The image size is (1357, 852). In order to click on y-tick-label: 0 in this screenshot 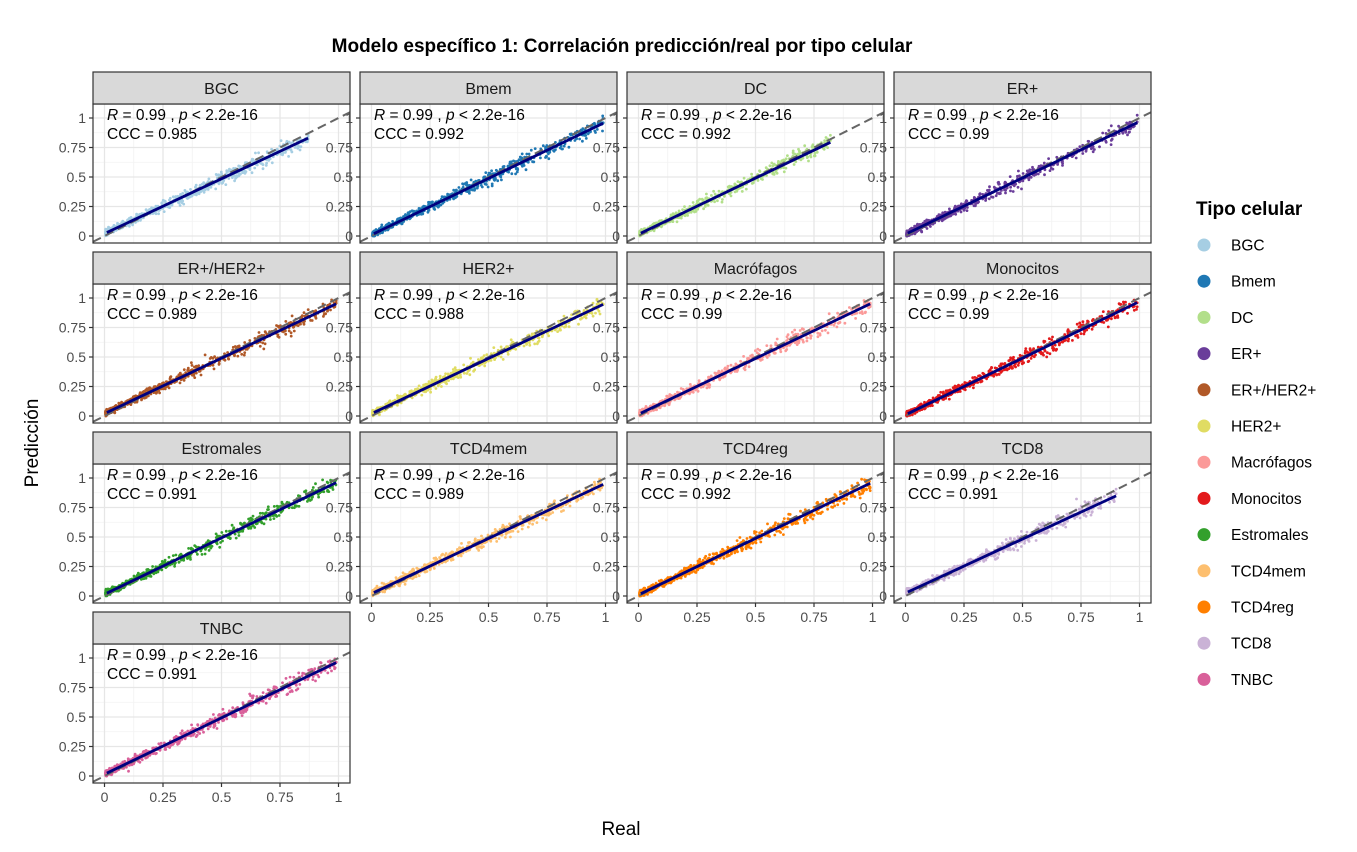, I will do `click(349, 236)`.